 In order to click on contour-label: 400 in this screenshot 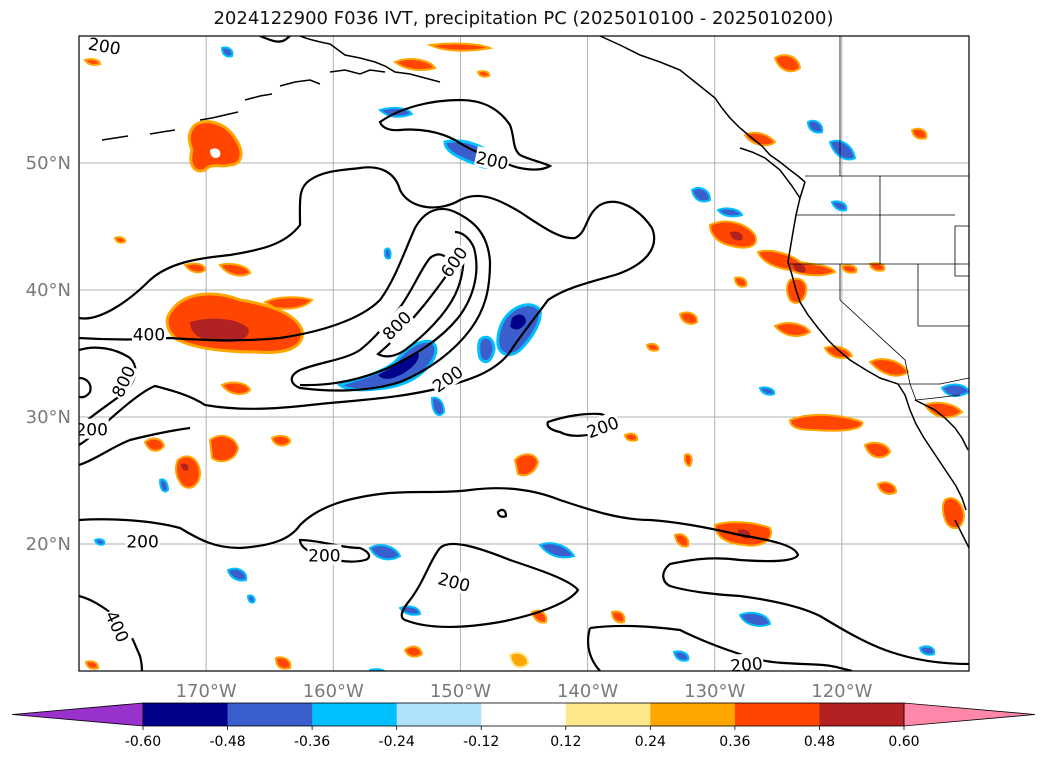, I will do `click(149, 335)`.